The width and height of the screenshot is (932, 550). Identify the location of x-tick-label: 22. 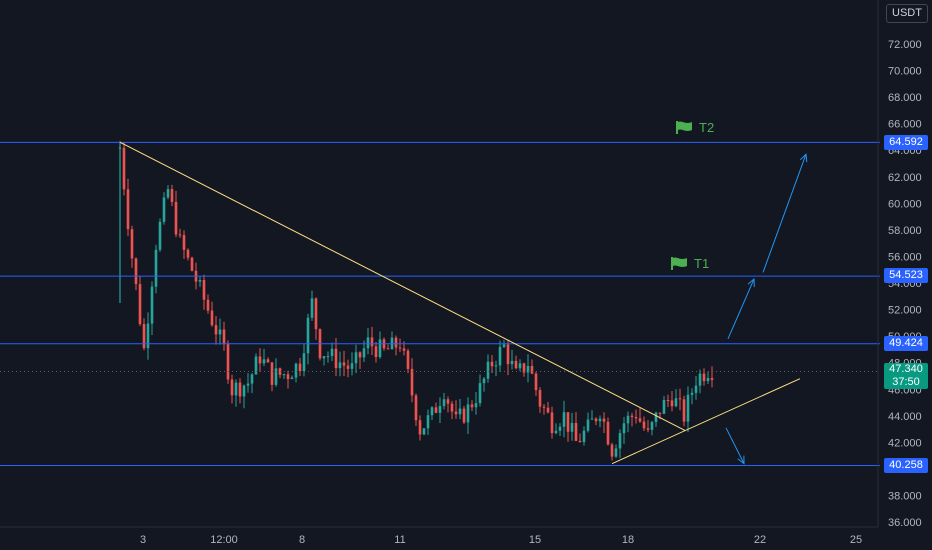
(760, 540).